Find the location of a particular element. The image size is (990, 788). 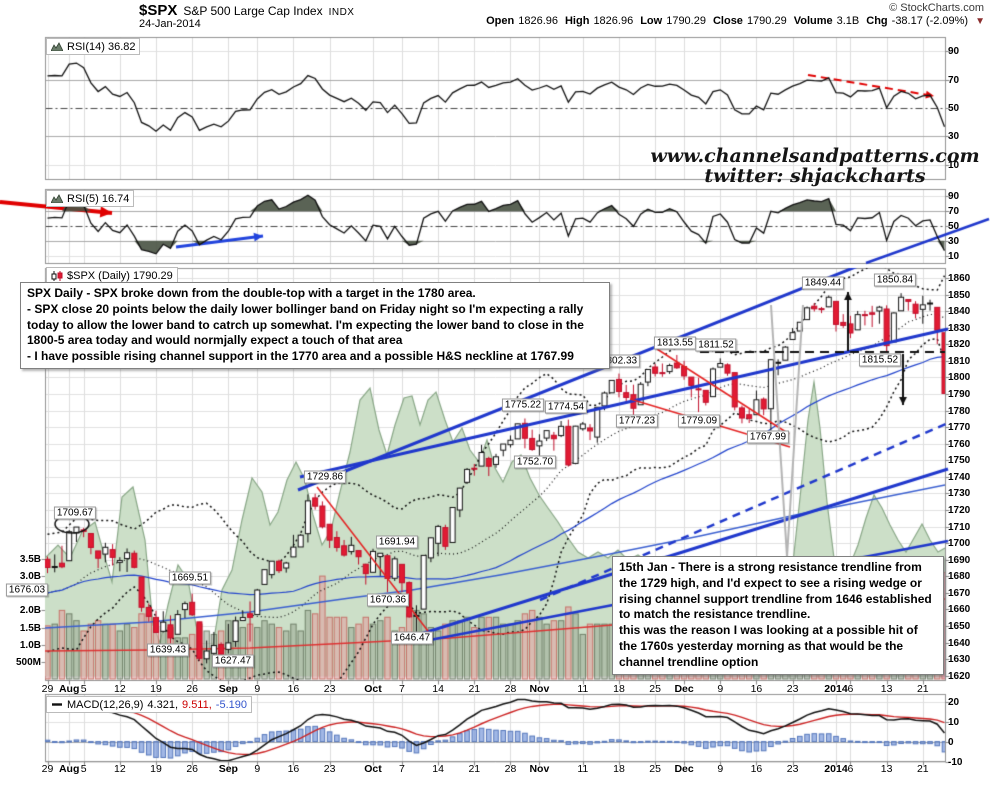

xaxis-label: 19 is located at coordinates (156, 769).